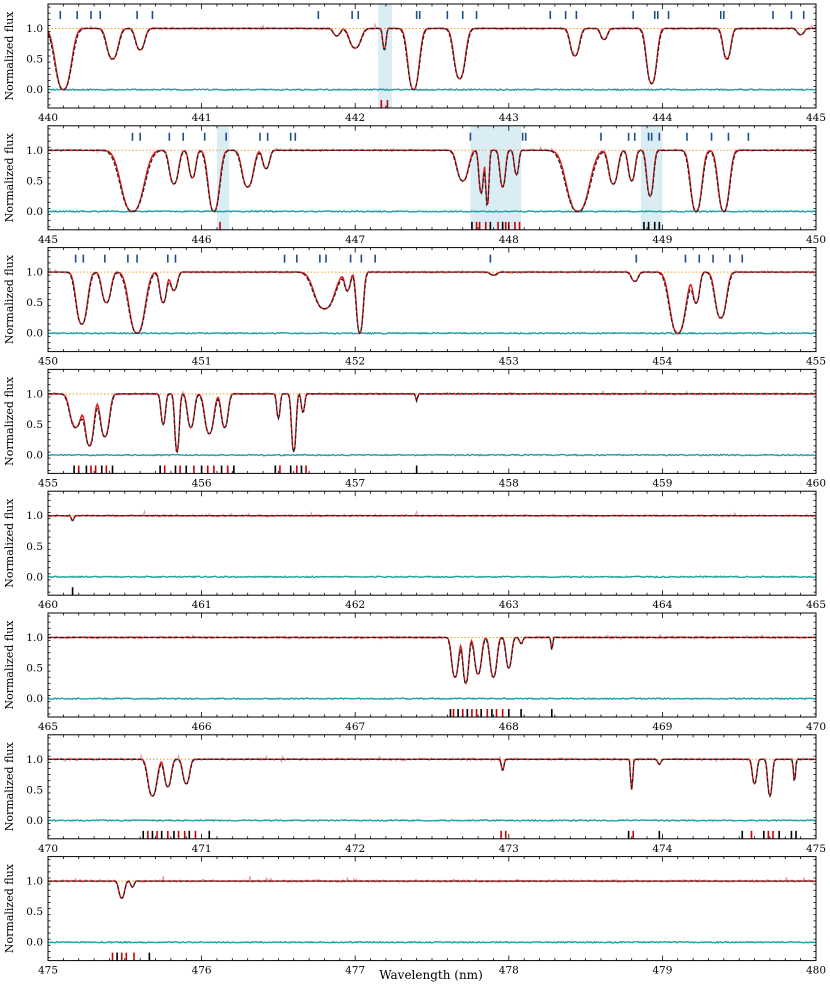 Image resolution: width=830 pixels, height=987 pixels. Describe the element at coordinates (202, 971) in the screenshot. I see `x-tick-label: 476` at that location.